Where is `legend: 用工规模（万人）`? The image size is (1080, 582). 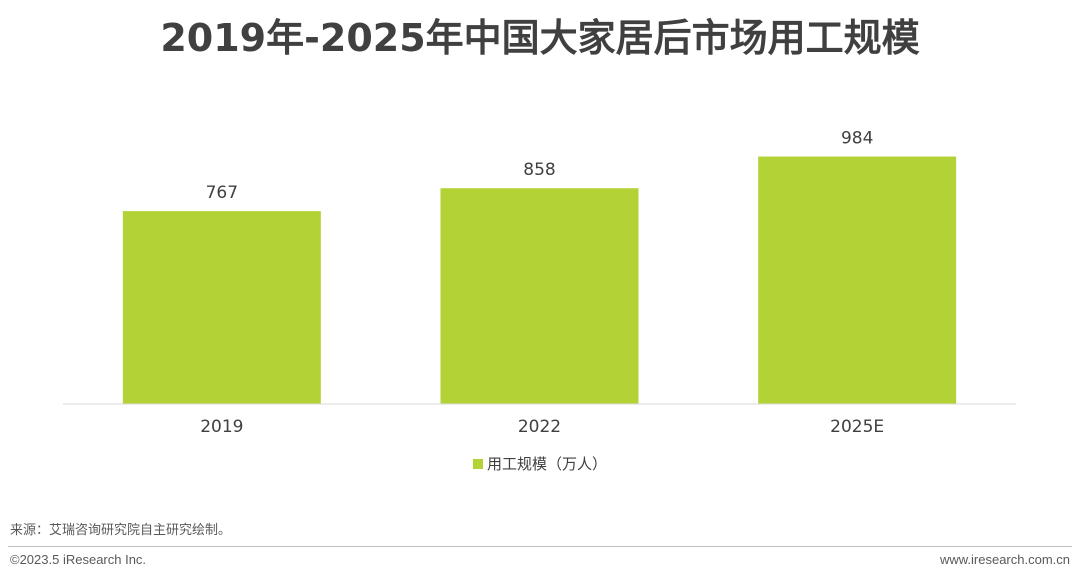 legend: 用工规模（万人） is located at coordinates (540, 464).